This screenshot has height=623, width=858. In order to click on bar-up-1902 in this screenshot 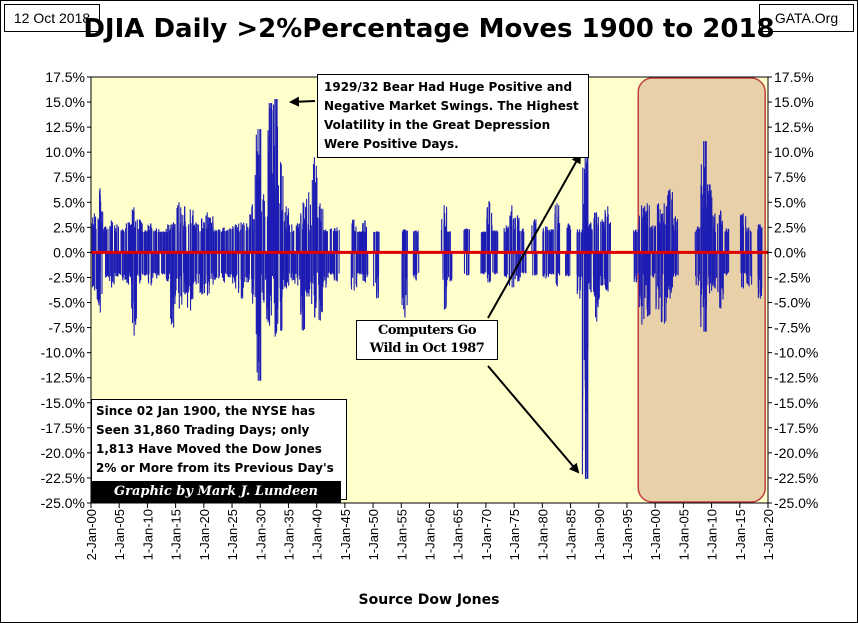, I will do `click(104, 240)`.